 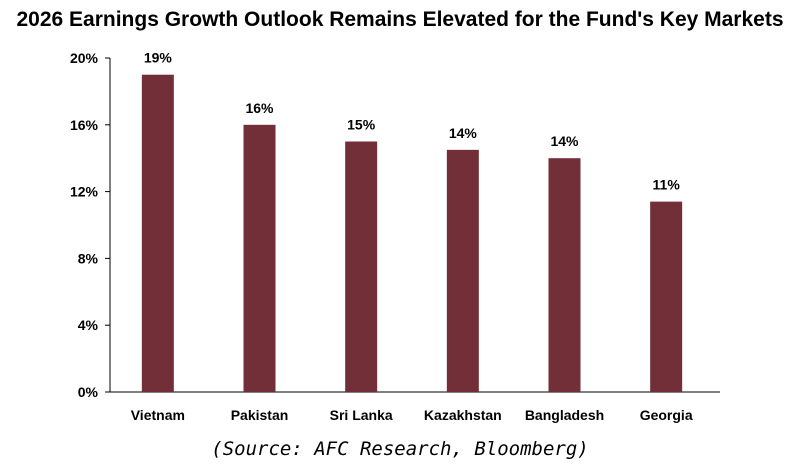 I want to click on y-tick-label: 8%, so click(x=88, y=258).